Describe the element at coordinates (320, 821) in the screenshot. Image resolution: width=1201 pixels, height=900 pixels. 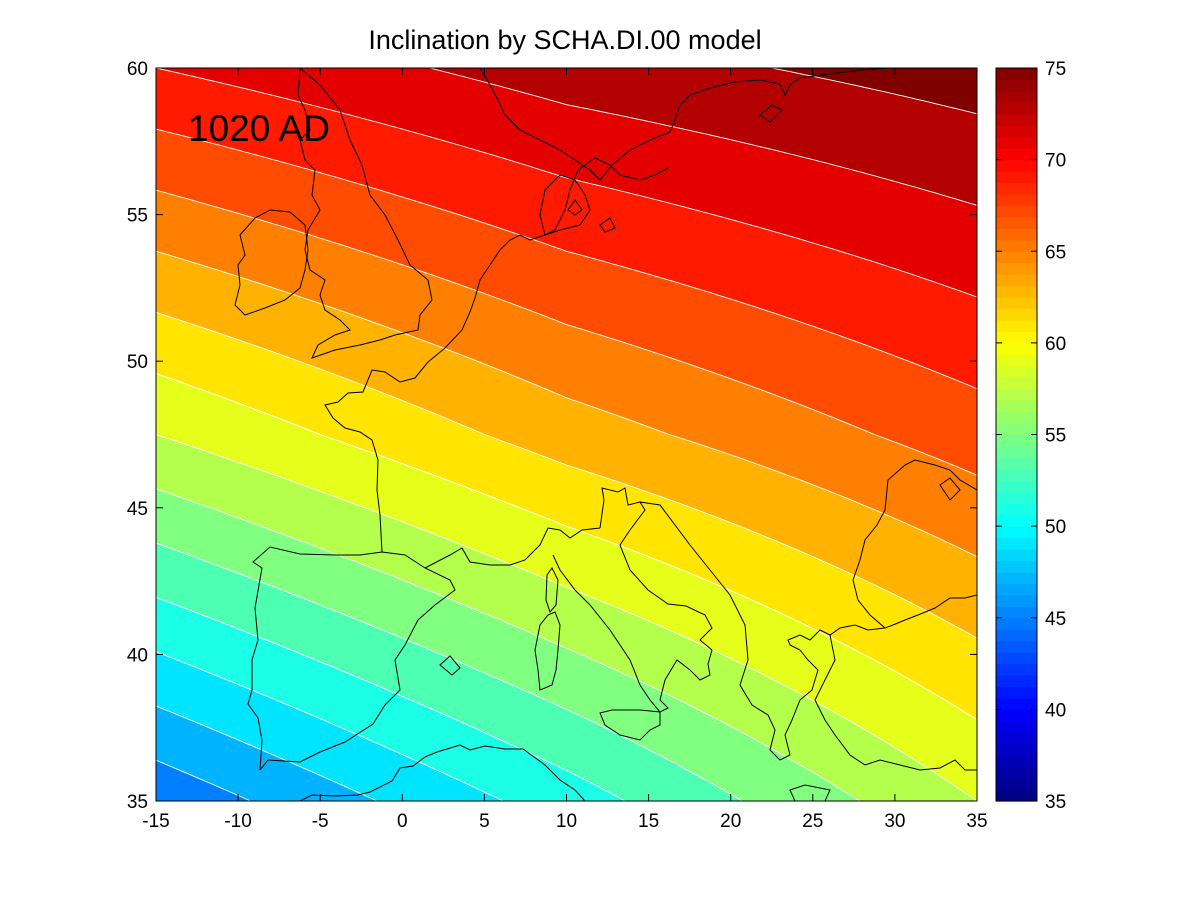
I see `x-tick-label: -5` at that location.